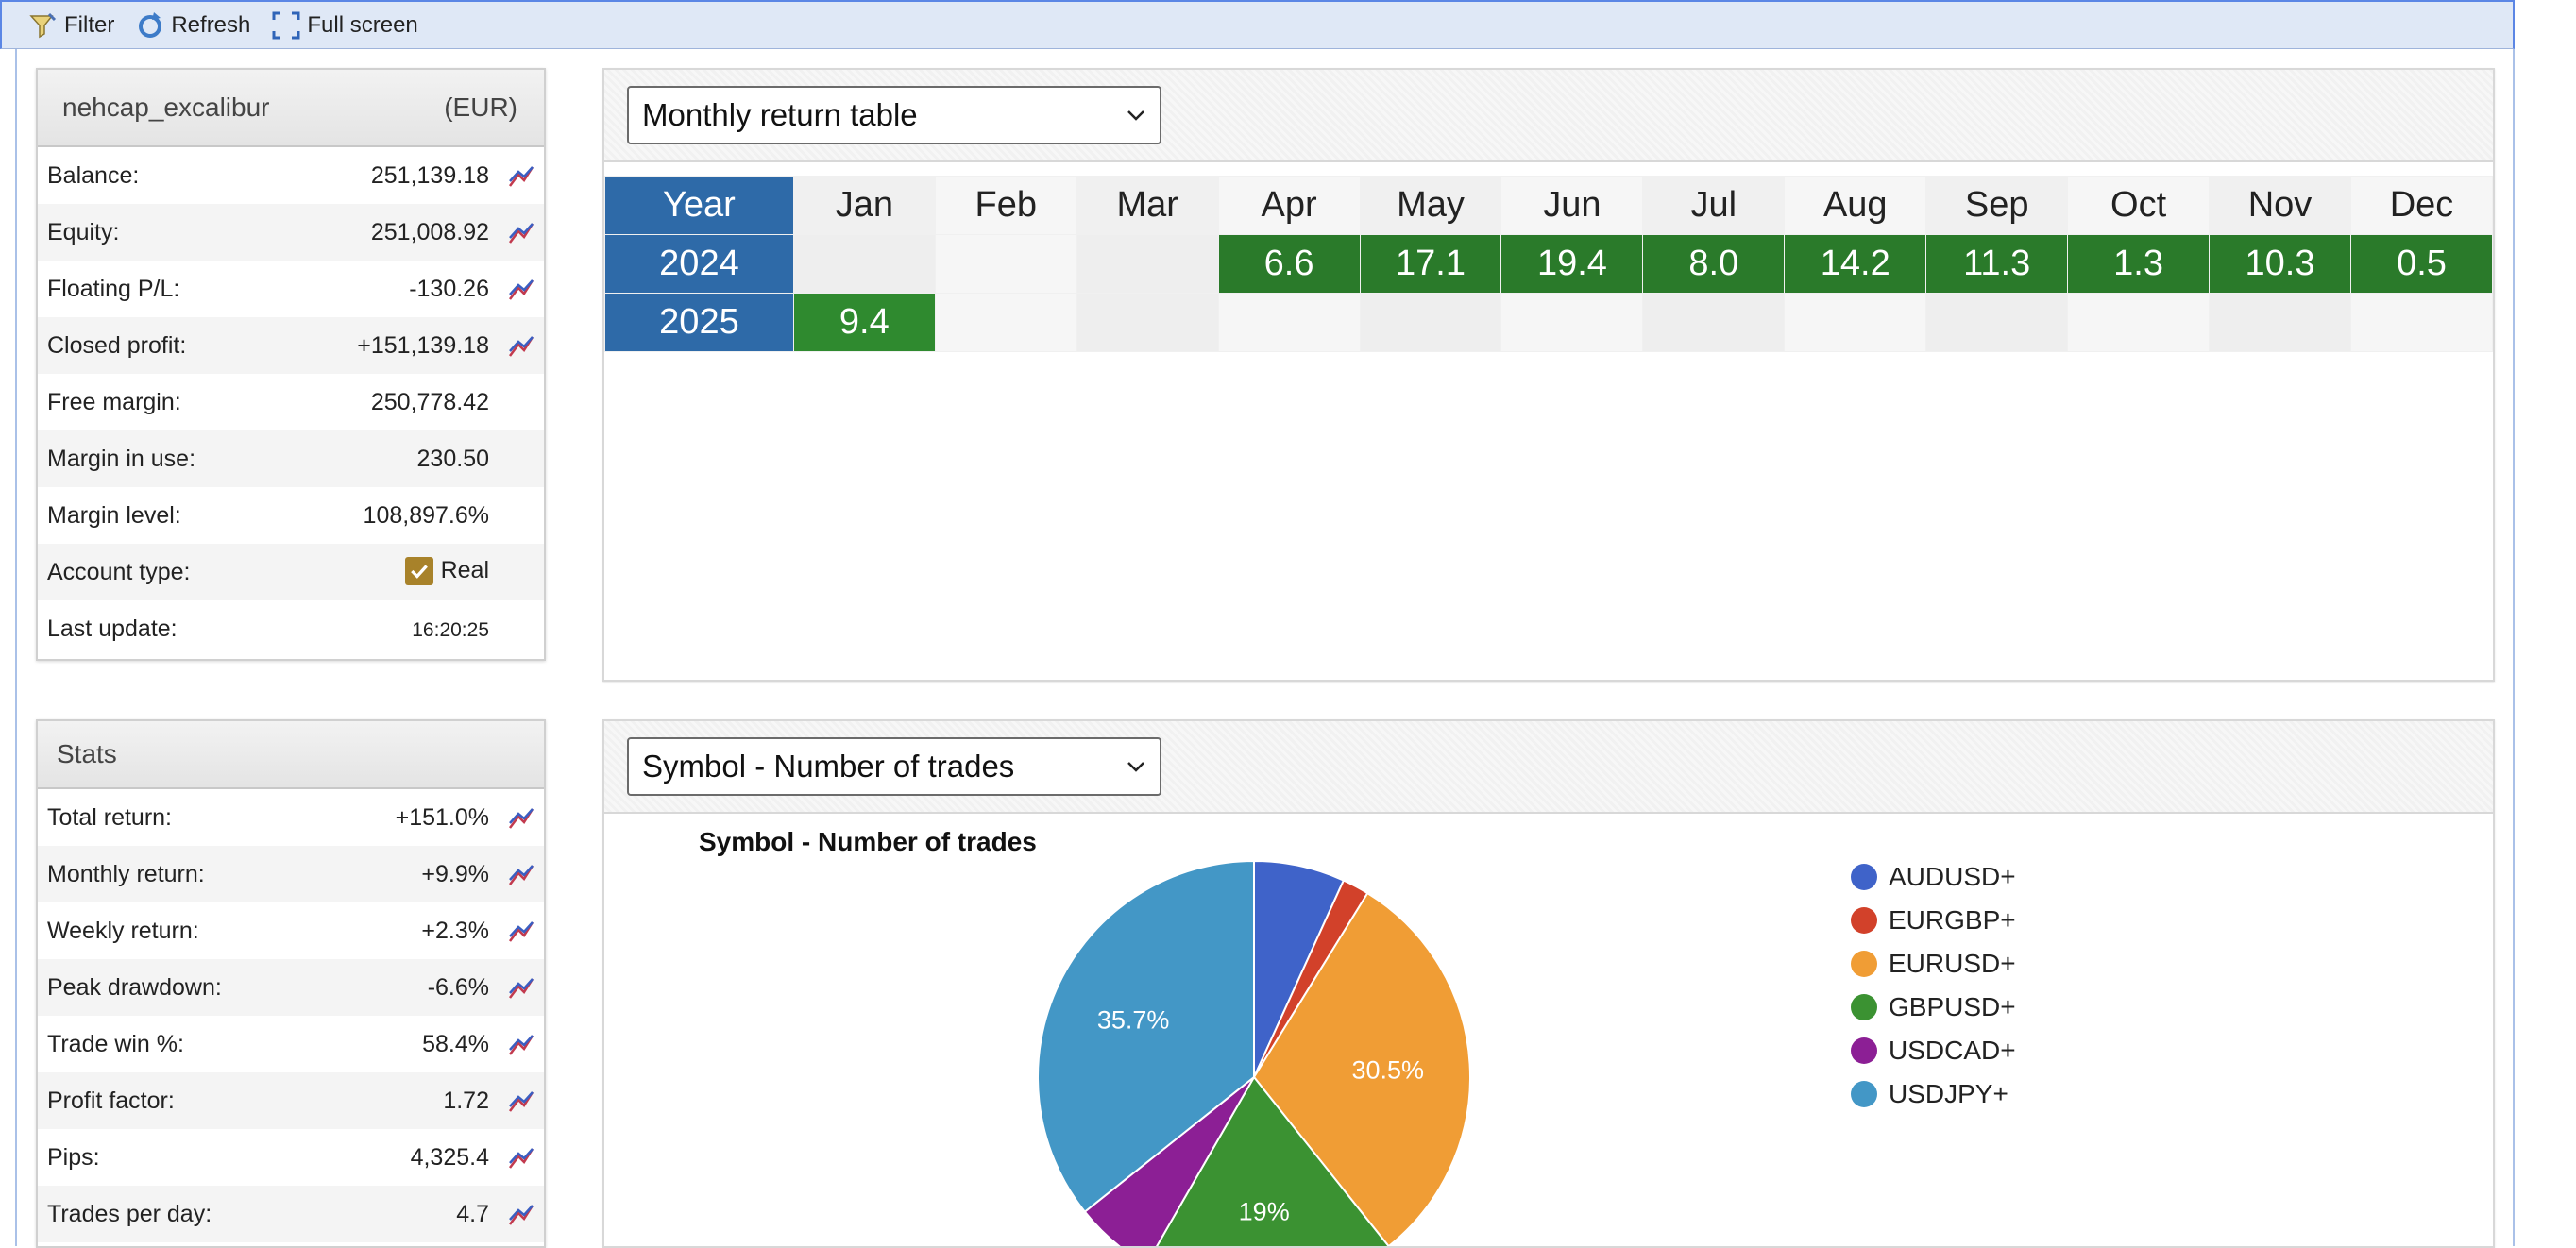 This screenshot has width=2576, height=1248. What do you see at coordinates (2139, 264) in the screenshot?
I see `month-return-cell: 1.3` at bounding box center [2139, 264].